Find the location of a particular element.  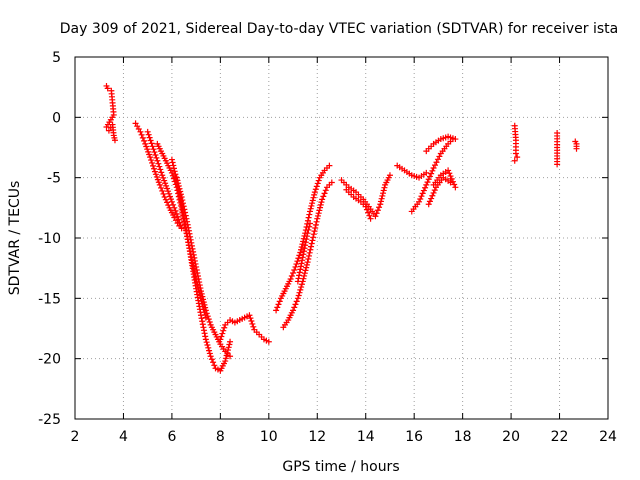

x-tick-label: 12 is located at coordinates (317, 437).